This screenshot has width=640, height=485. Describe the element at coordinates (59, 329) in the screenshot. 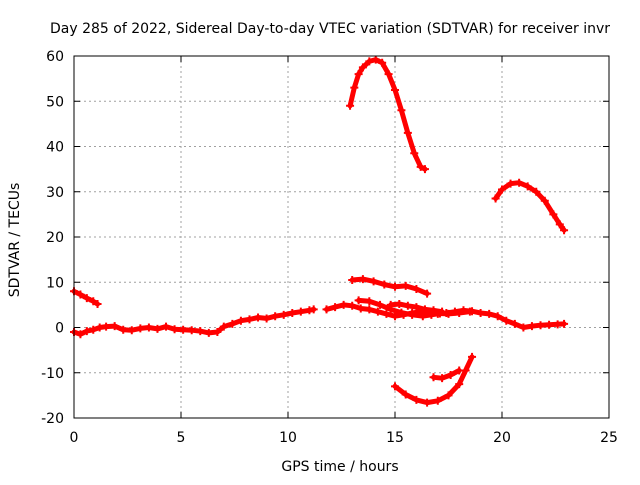

I see `y-tick-label: 0` at that location.